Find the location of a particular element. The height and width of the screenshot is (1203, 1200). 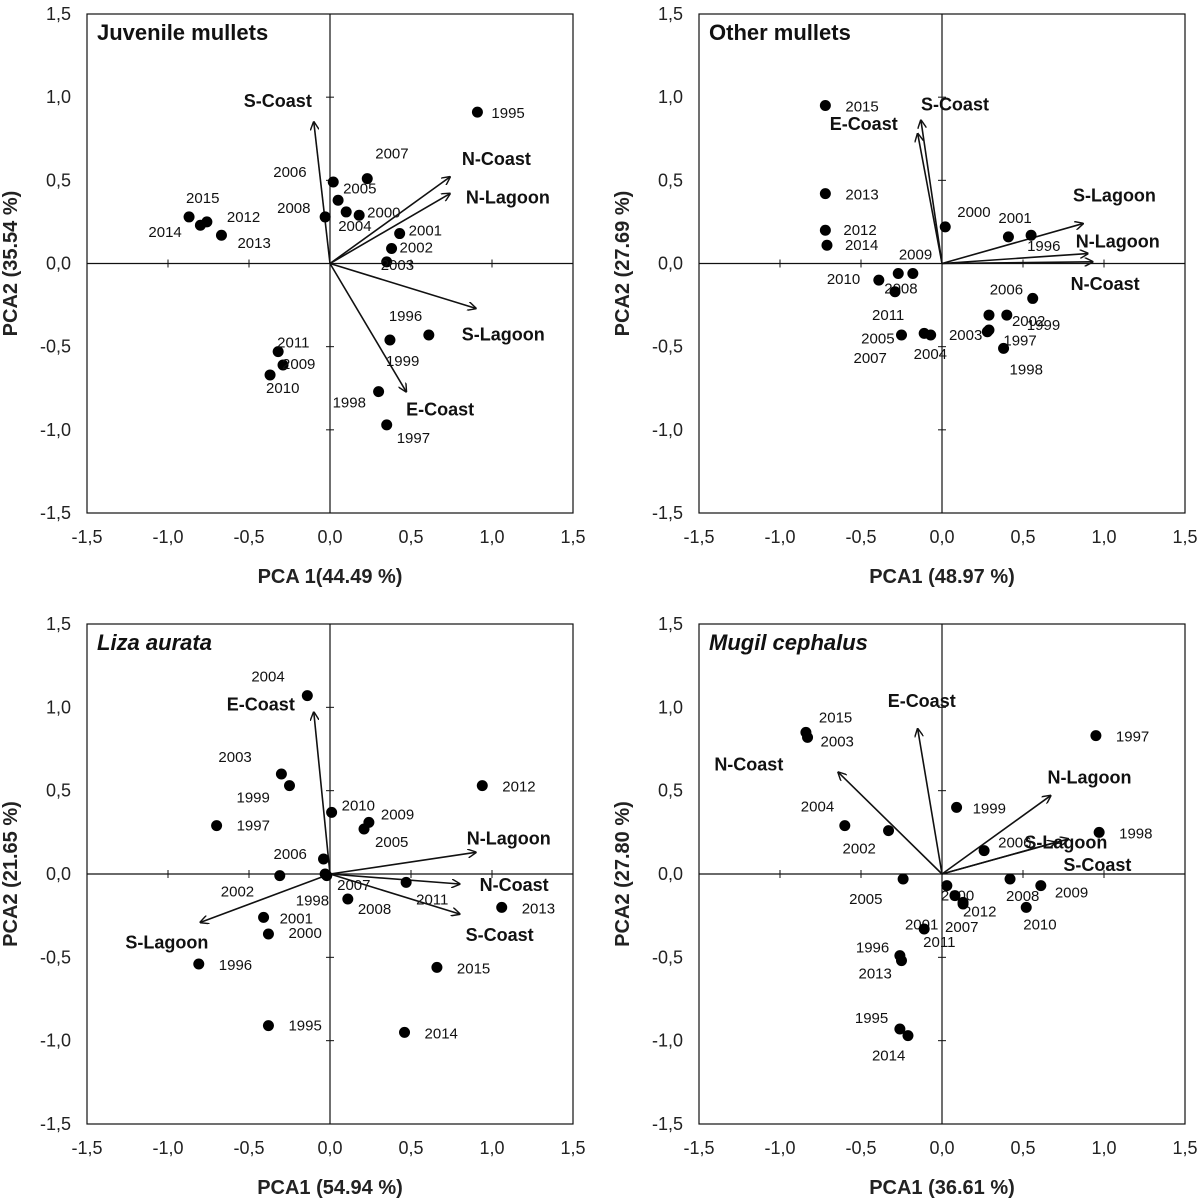

point-label-2009: 2009 is located at coordinates (915, 254).